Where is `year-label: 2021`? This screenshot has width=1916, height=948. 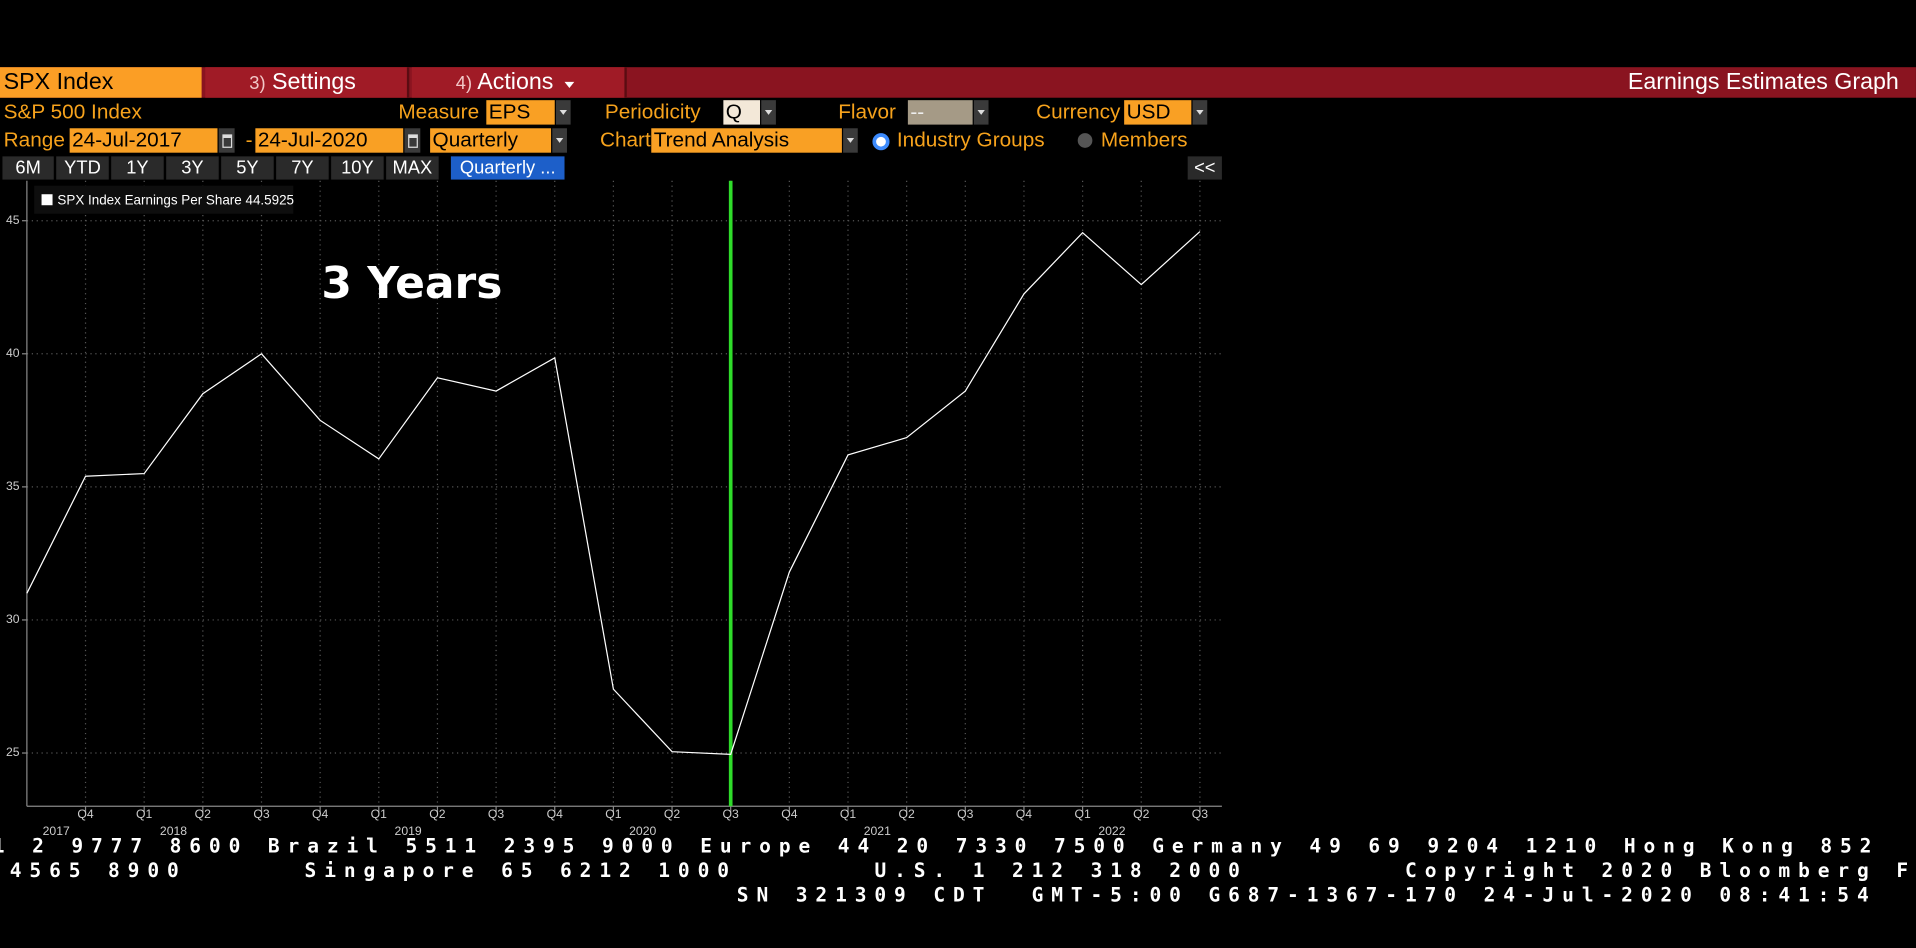 year-label: 2021 is located at coordinates (877, 831).